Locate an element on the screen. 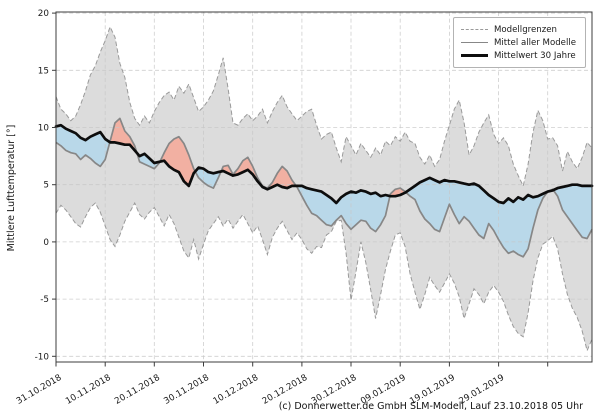  svg-text: 15 is located at coordinates (43, 71).